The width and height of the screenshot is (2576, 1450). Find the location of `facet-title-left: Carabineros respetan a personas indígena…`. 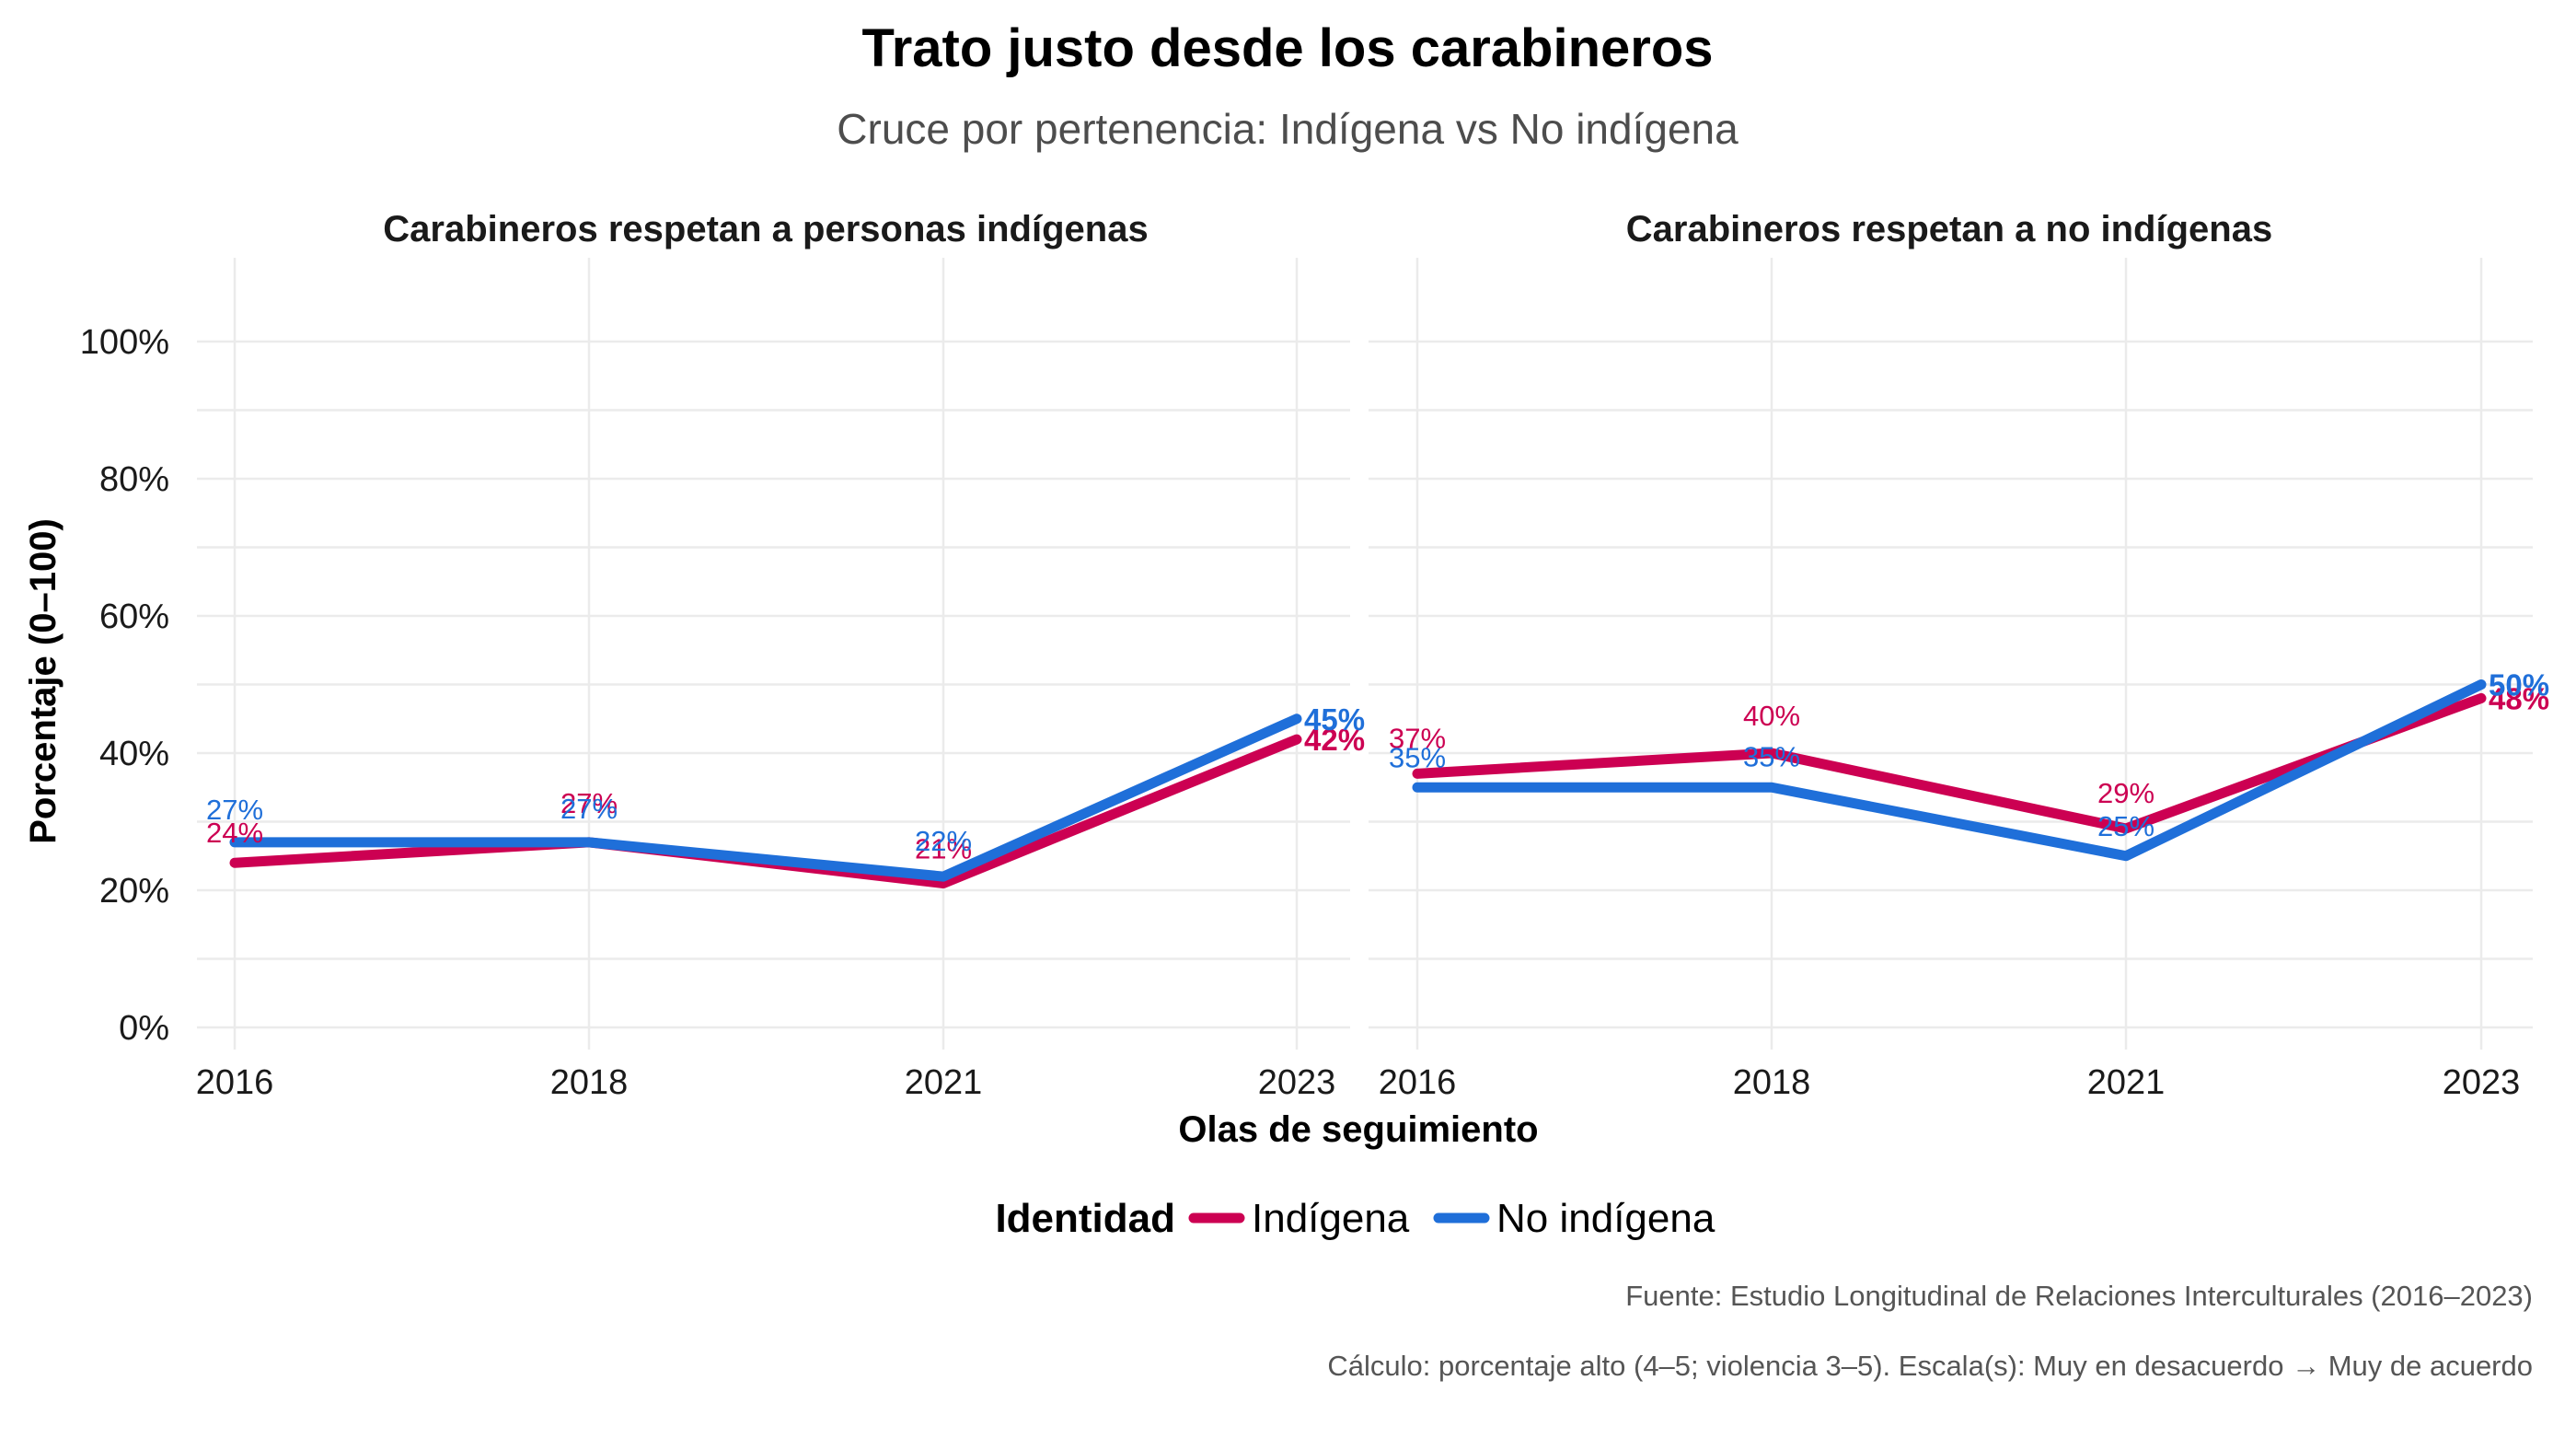

facet-title-left: Carabineros respetan a personas indígena… is located at coordinates (765, 229).